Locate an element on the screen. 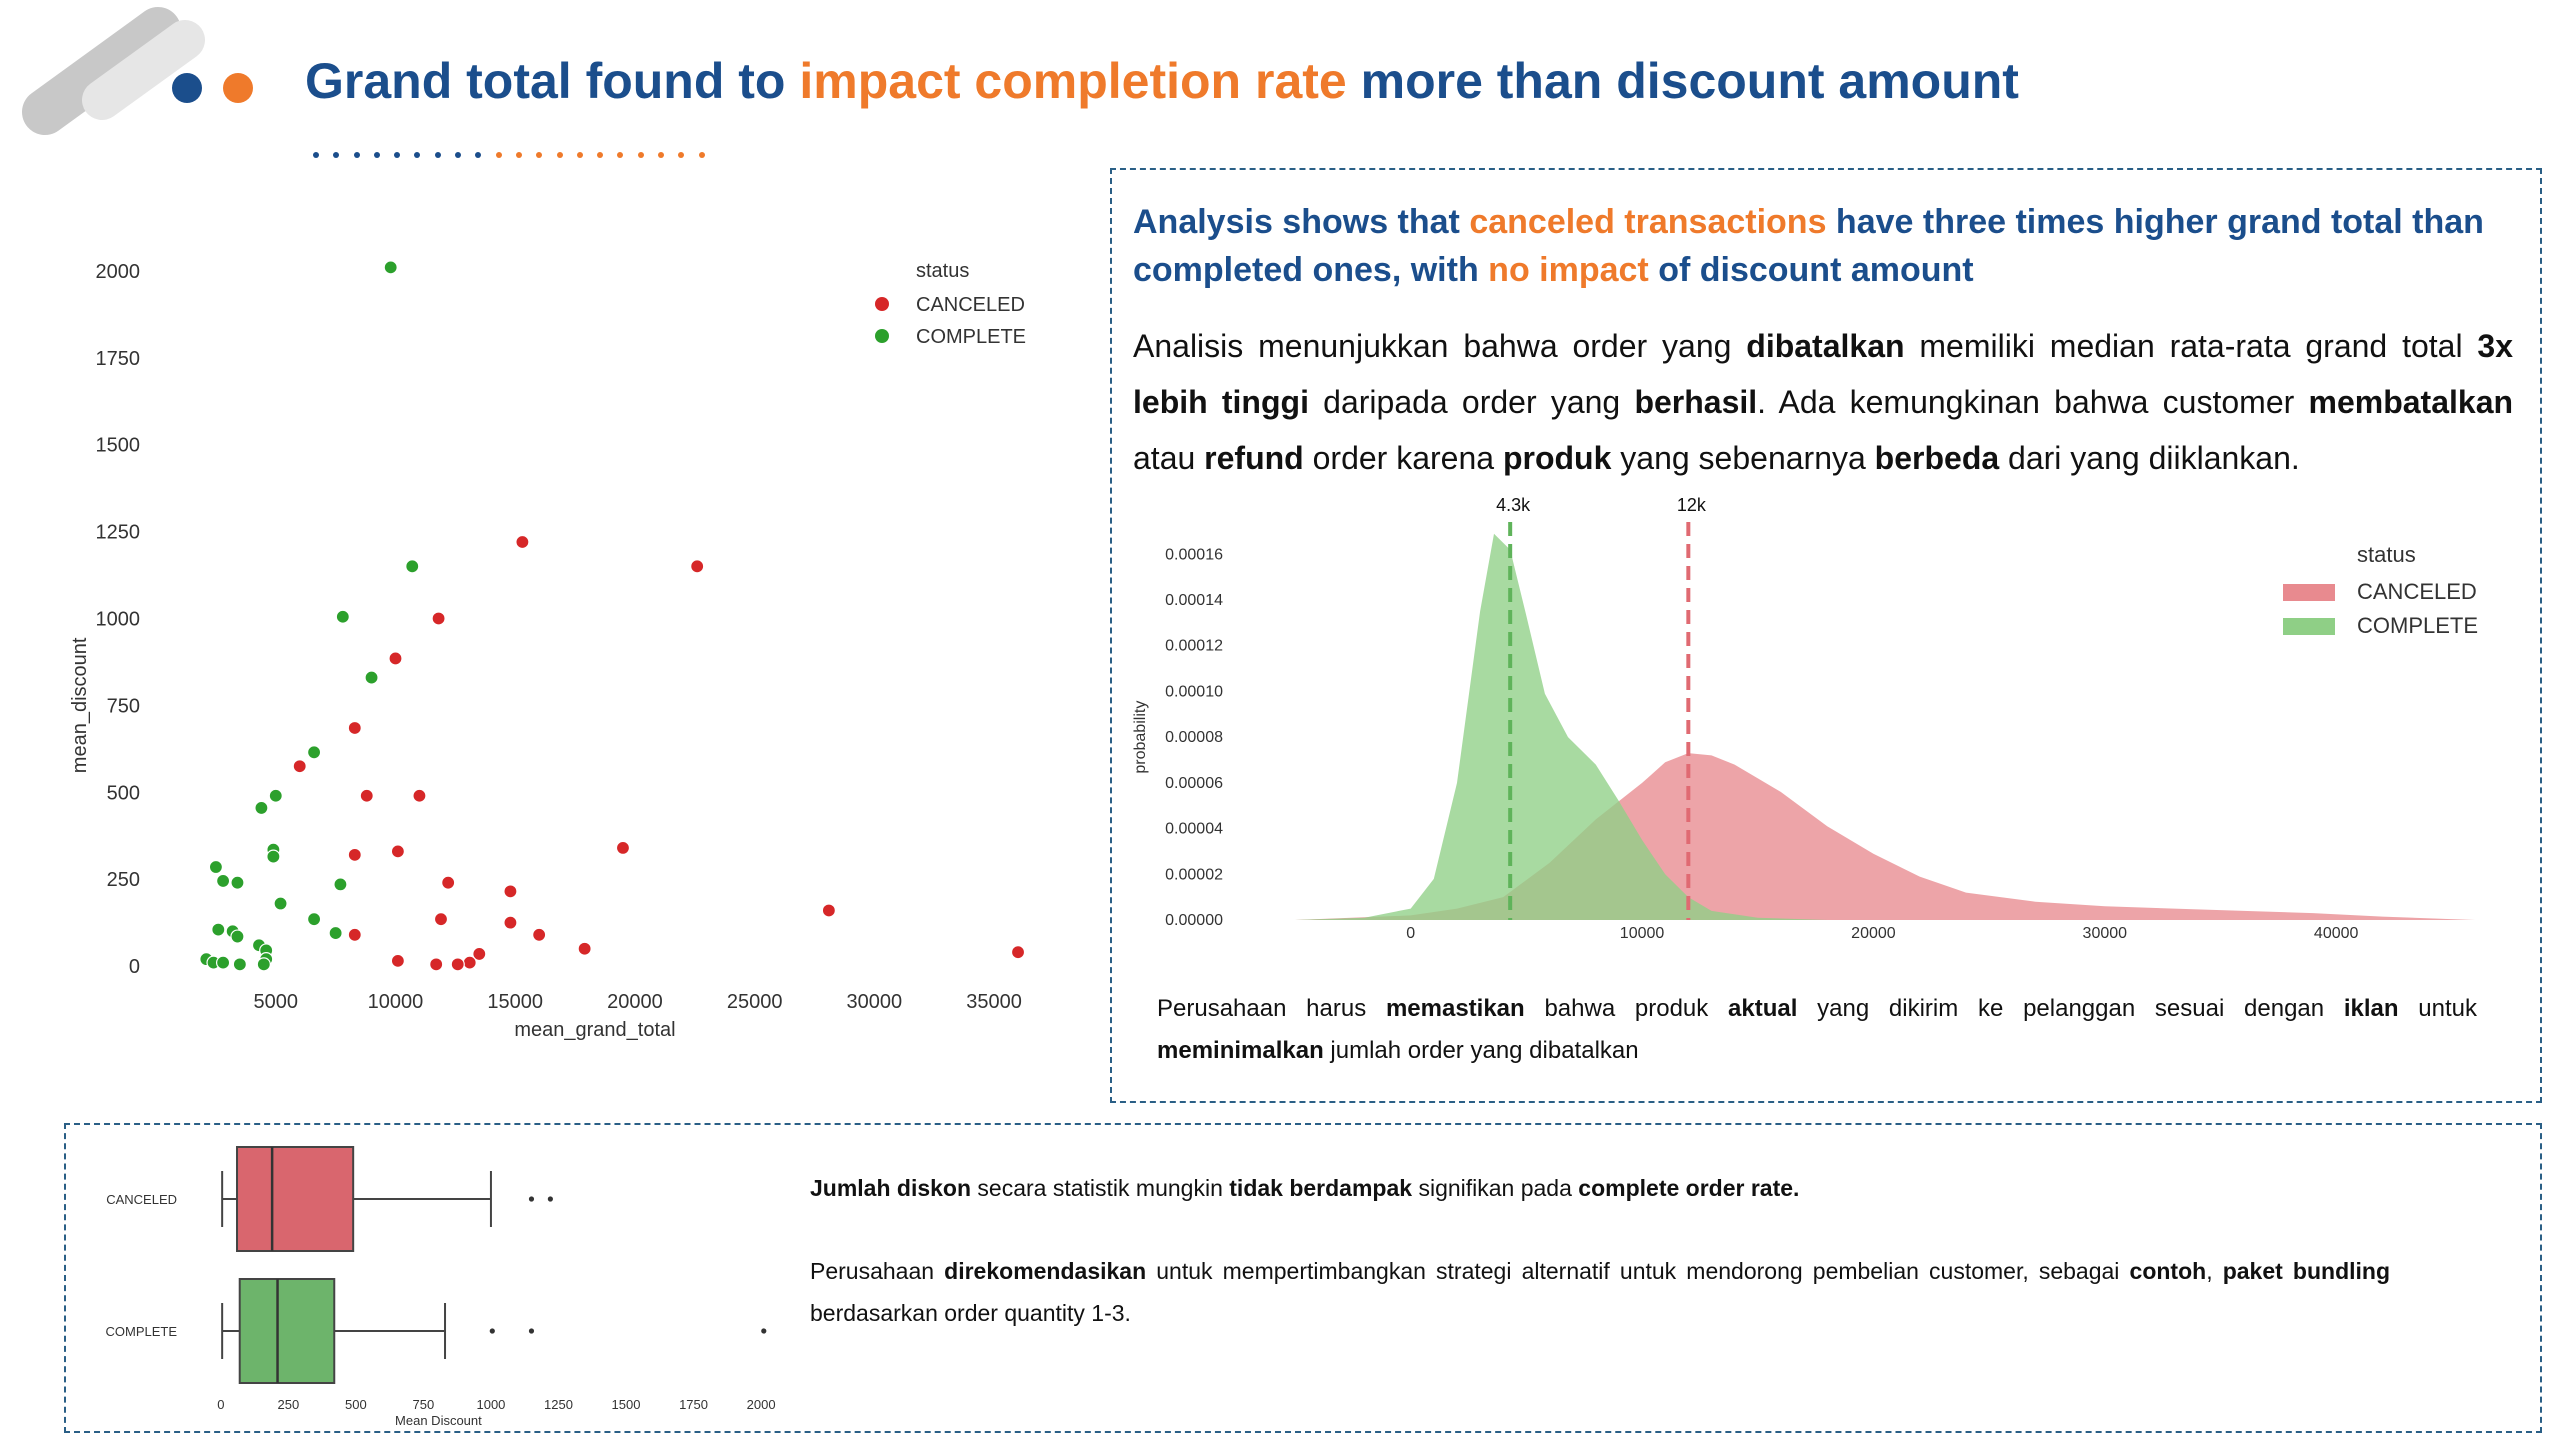 The height and width of the screenshot is (1435, 2560). x-tick-label: 2000 is located at coordinates (761, 1404).